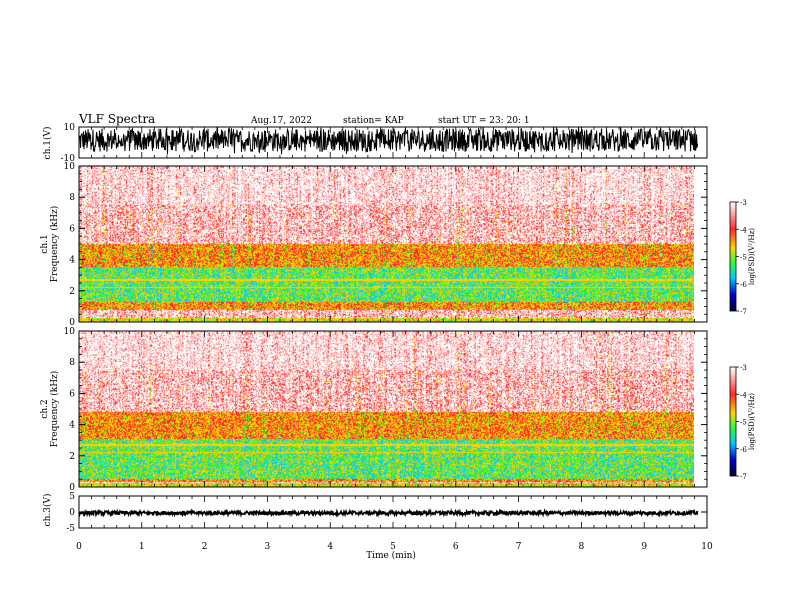 The image size is (792, 612). What do you see at coordinates (70, 128) in the screenshot?
I see `ch1-waveform-ytick-label: 10` at bounding box center [70, 128].